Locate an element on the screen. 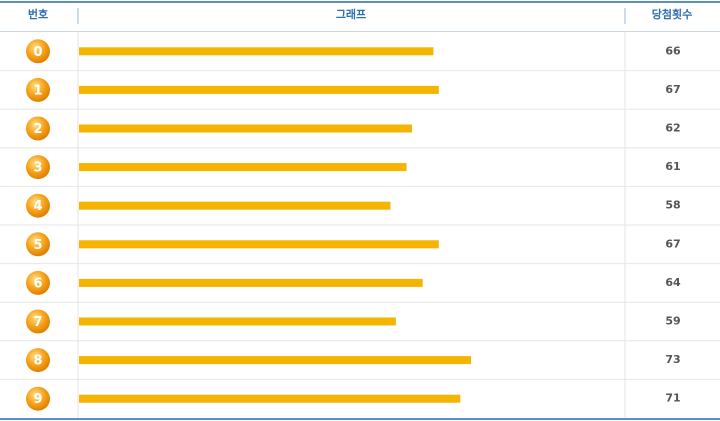 The image size is (720, 421). top-border is located at coordinates (360, 2).